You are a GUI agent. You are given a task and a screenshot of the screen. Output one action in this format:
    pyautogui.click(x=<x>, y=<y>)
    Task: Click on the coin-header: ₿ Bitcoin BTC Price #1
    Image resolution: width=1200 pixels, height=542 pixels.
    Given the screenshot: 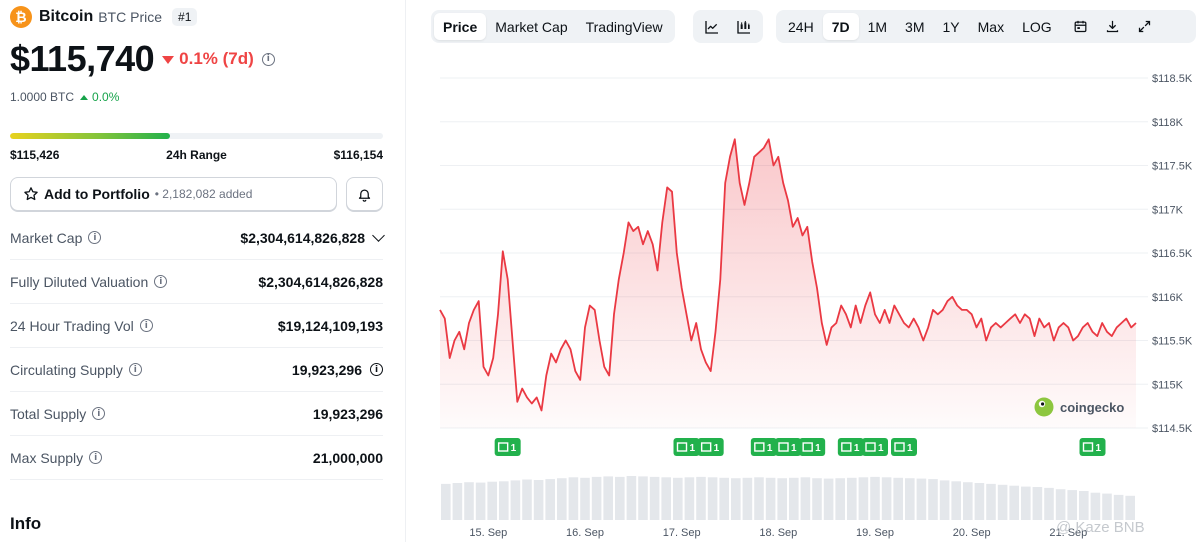 What is the action you would take?
    pyautogui.click(x=104, y=17)
    